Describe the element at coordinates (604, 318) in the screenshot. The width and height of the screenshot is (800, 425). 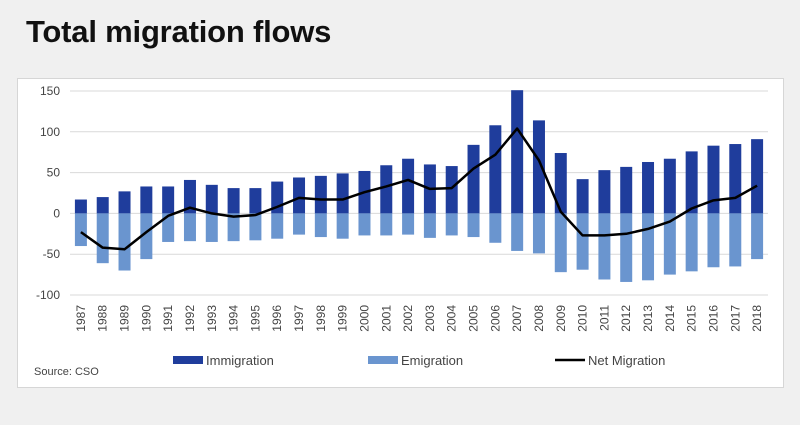
I see `x-tick-label: 2011` at that location.